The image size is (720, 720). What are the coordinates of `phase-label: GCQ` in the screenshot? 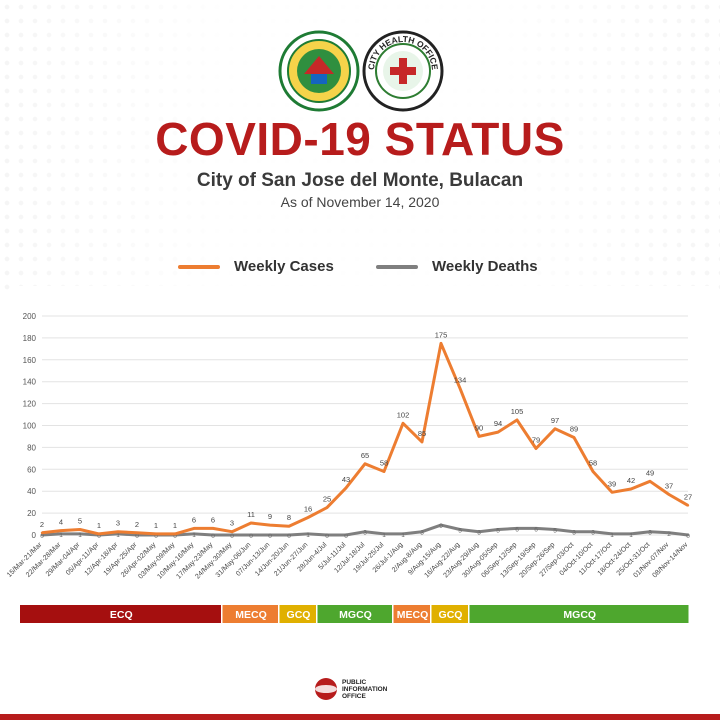 It's located at (451, 615).